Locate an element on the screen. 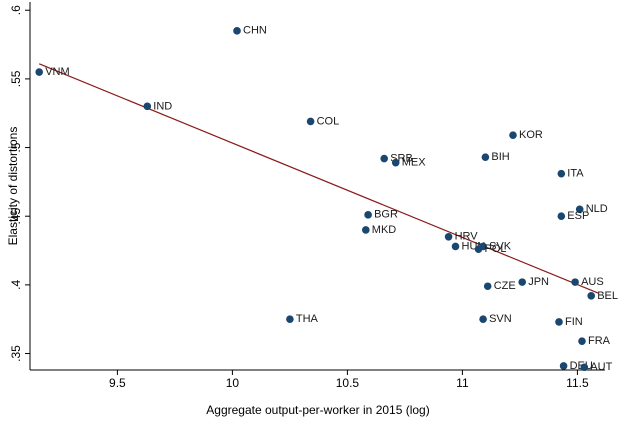 The width and height of the screenshot is (631, 427). point-label: AUS is located at coordinates (592, 282).